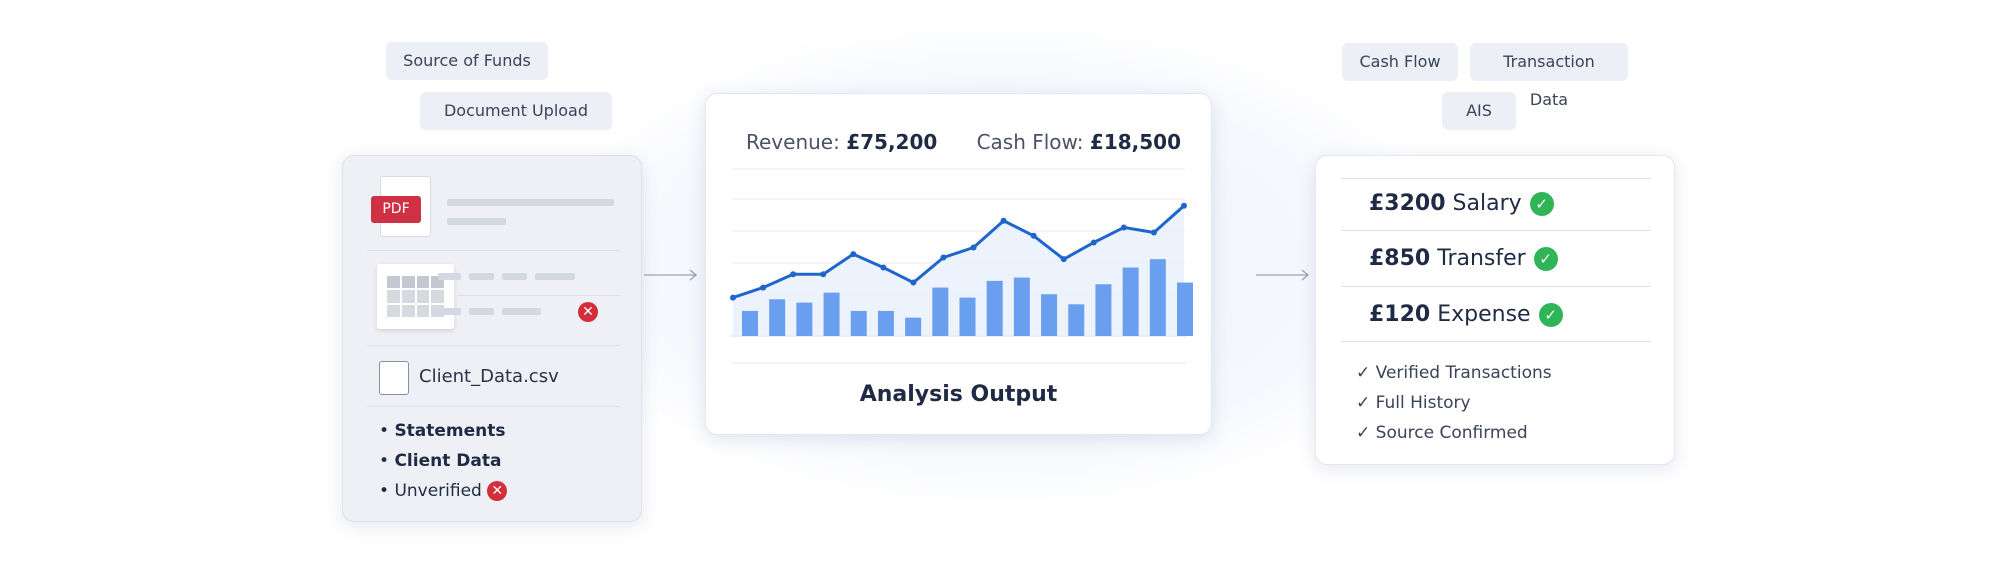 The height and width of the screenshot is (580, 2000). I want to click on revenue-metric: Revenue: £75,200, so click(842, 142).